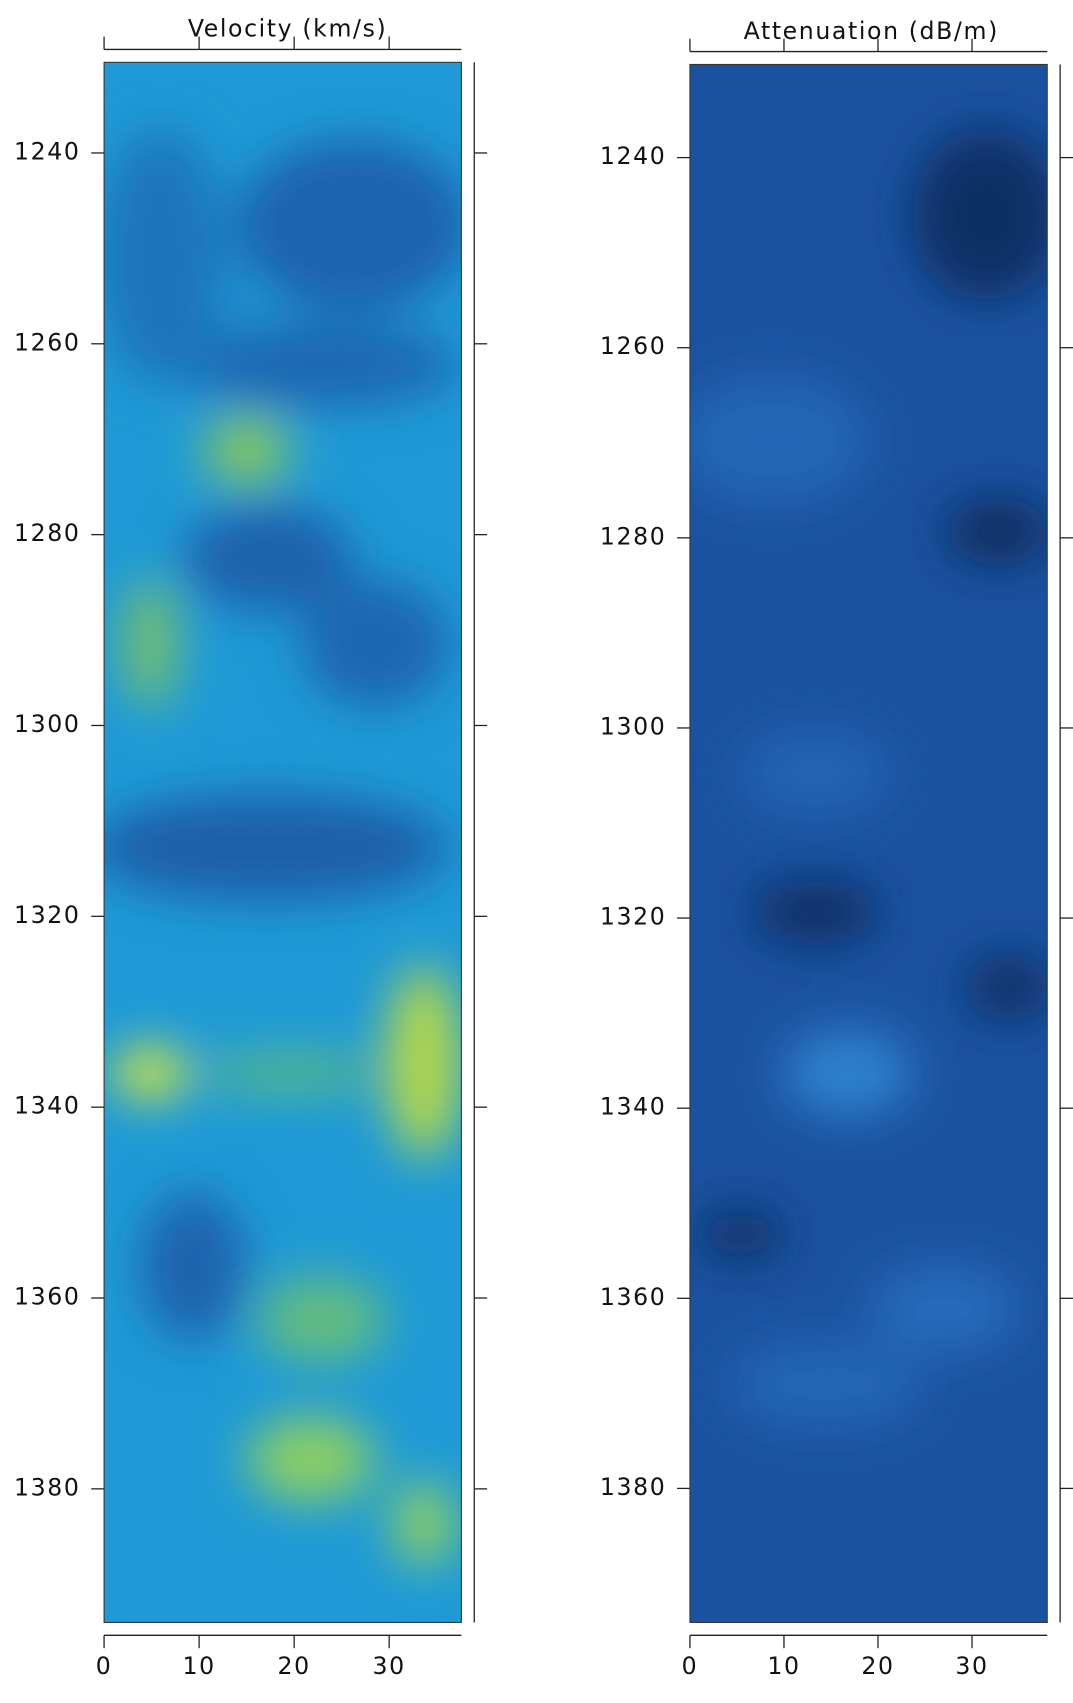  I want to click on chart-title: Attenuation (dB/m), so click(871, 31).